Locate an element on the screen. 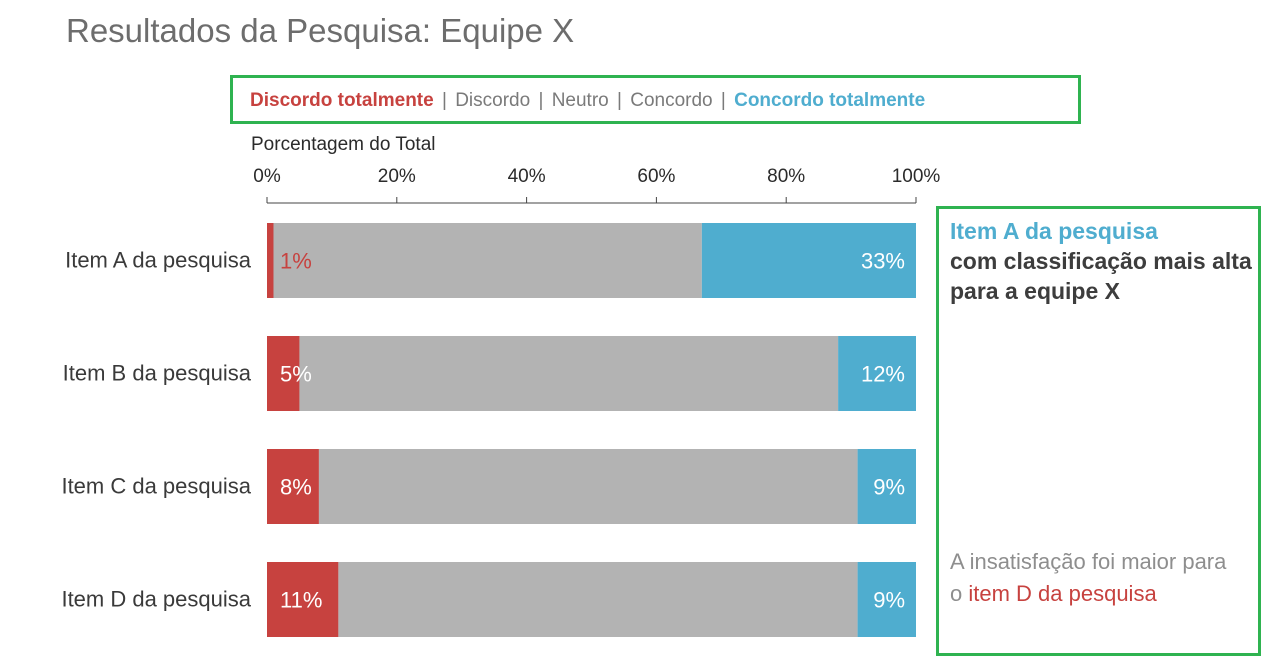 The height and width of the screenshot is (656, 1263). data-label-neg: 8% is located at coordinates (296, 487).